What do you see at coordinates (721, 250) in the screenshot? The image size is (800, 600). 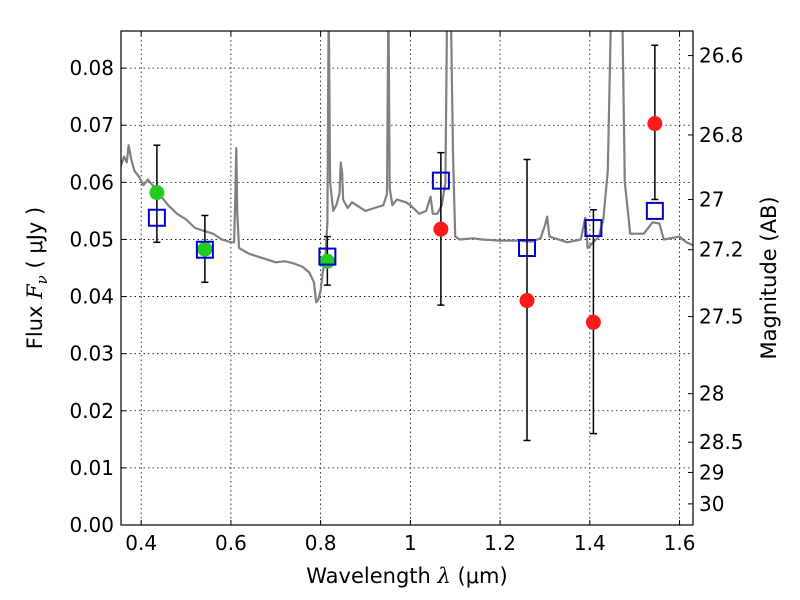 I see `magnitude-tick-label: 27.2` at bounding box center [721, 250].